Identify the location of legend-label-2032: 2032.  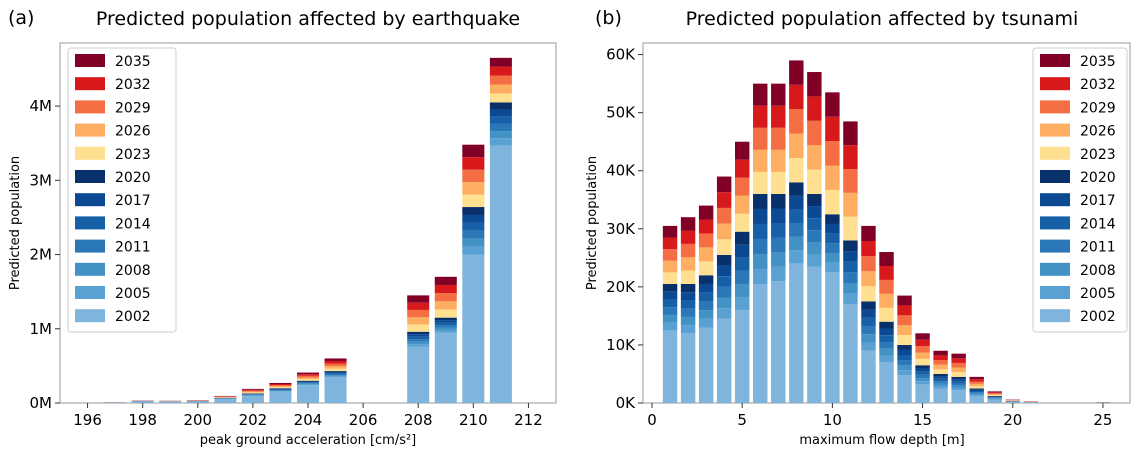
(133, 85).